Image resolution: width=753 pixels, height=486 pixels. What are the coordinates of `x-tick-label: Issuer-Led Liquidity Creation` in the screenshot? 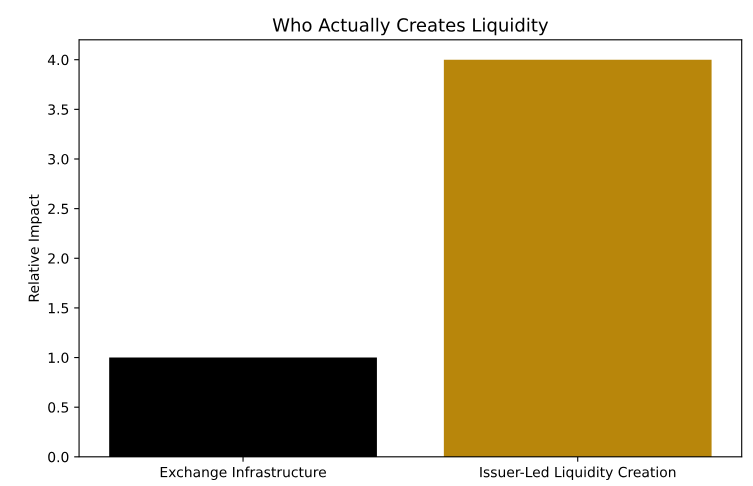 It's located at (578, 473).